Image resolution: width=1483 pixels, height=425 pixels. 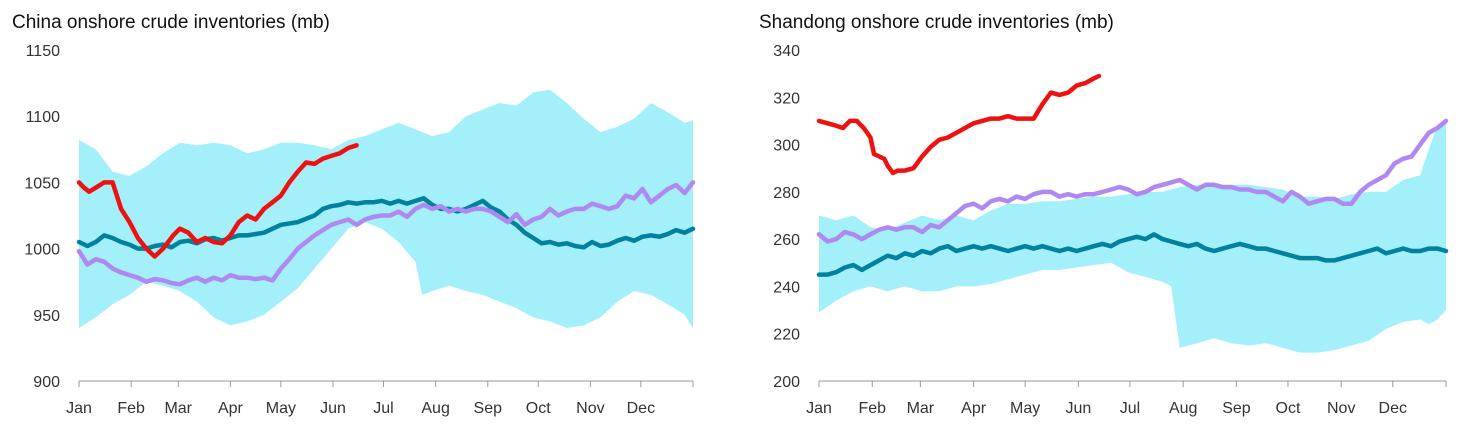 I want to click on shandong-x-tick-label: Jul, so click(x=1130, y=408).